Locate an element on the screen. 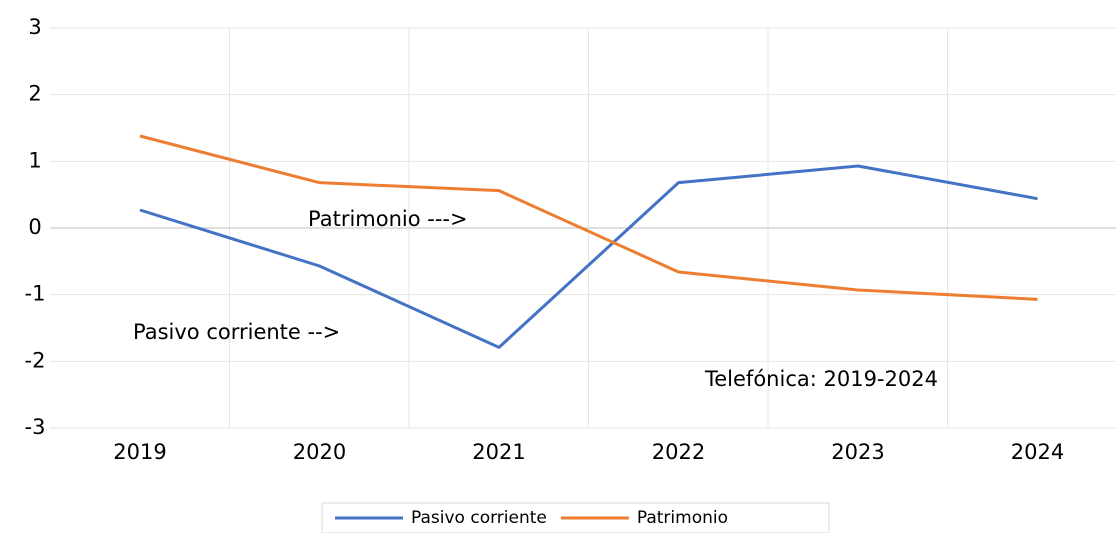 This screenshot has height=533, width=1116. annotation: Telefónica: 2019-2024 is located at coordinates (821, 379).